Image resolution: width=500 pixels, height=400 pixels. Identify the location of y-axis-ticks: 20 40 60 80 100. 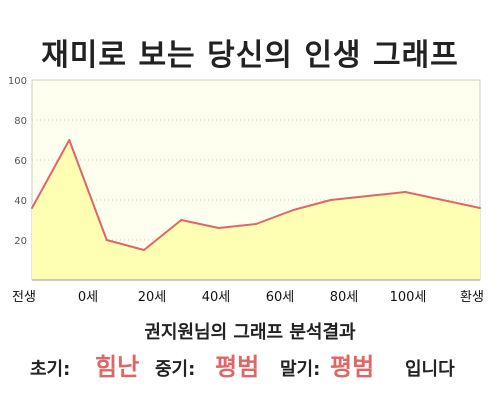
(17, 161).